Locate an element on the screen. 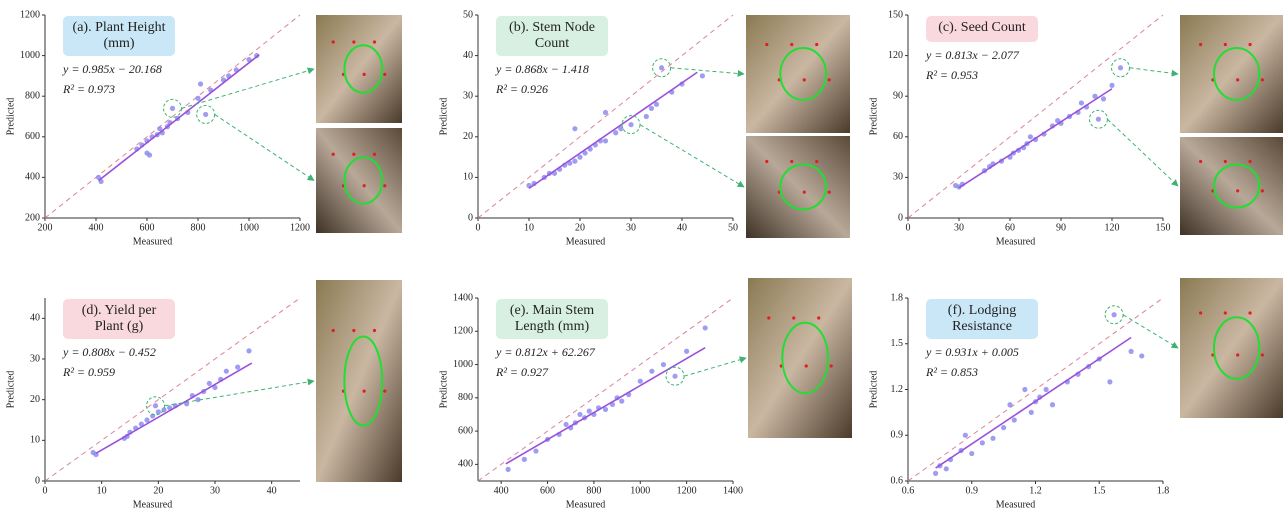 Image resolution: width=1283 pixels, height=515 pixels. y-tick-label: 30 is located at coordinates (898, 177).